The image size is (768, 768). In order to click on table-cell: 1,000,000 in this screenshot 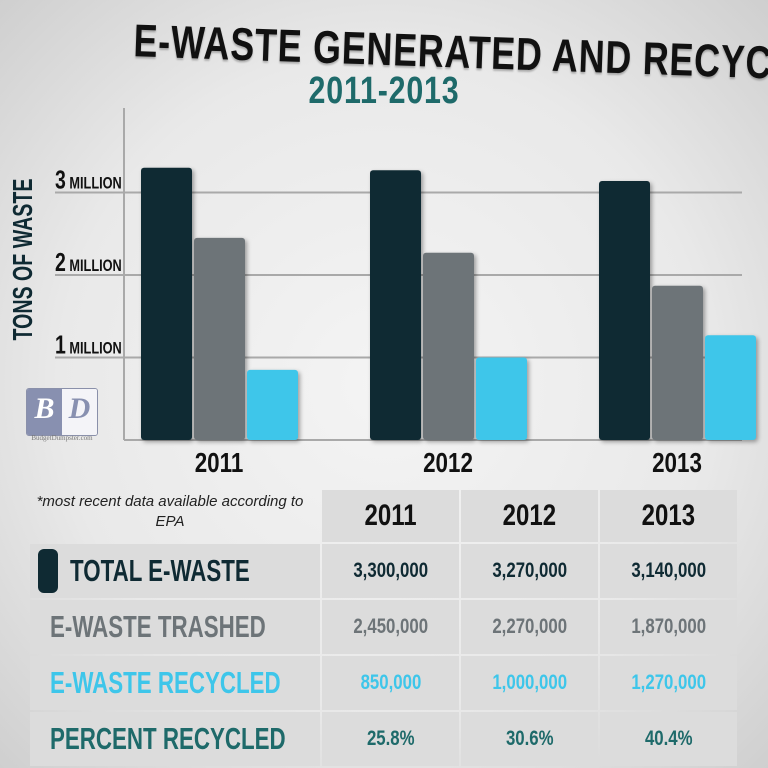, I will do `click(529, 683)`.